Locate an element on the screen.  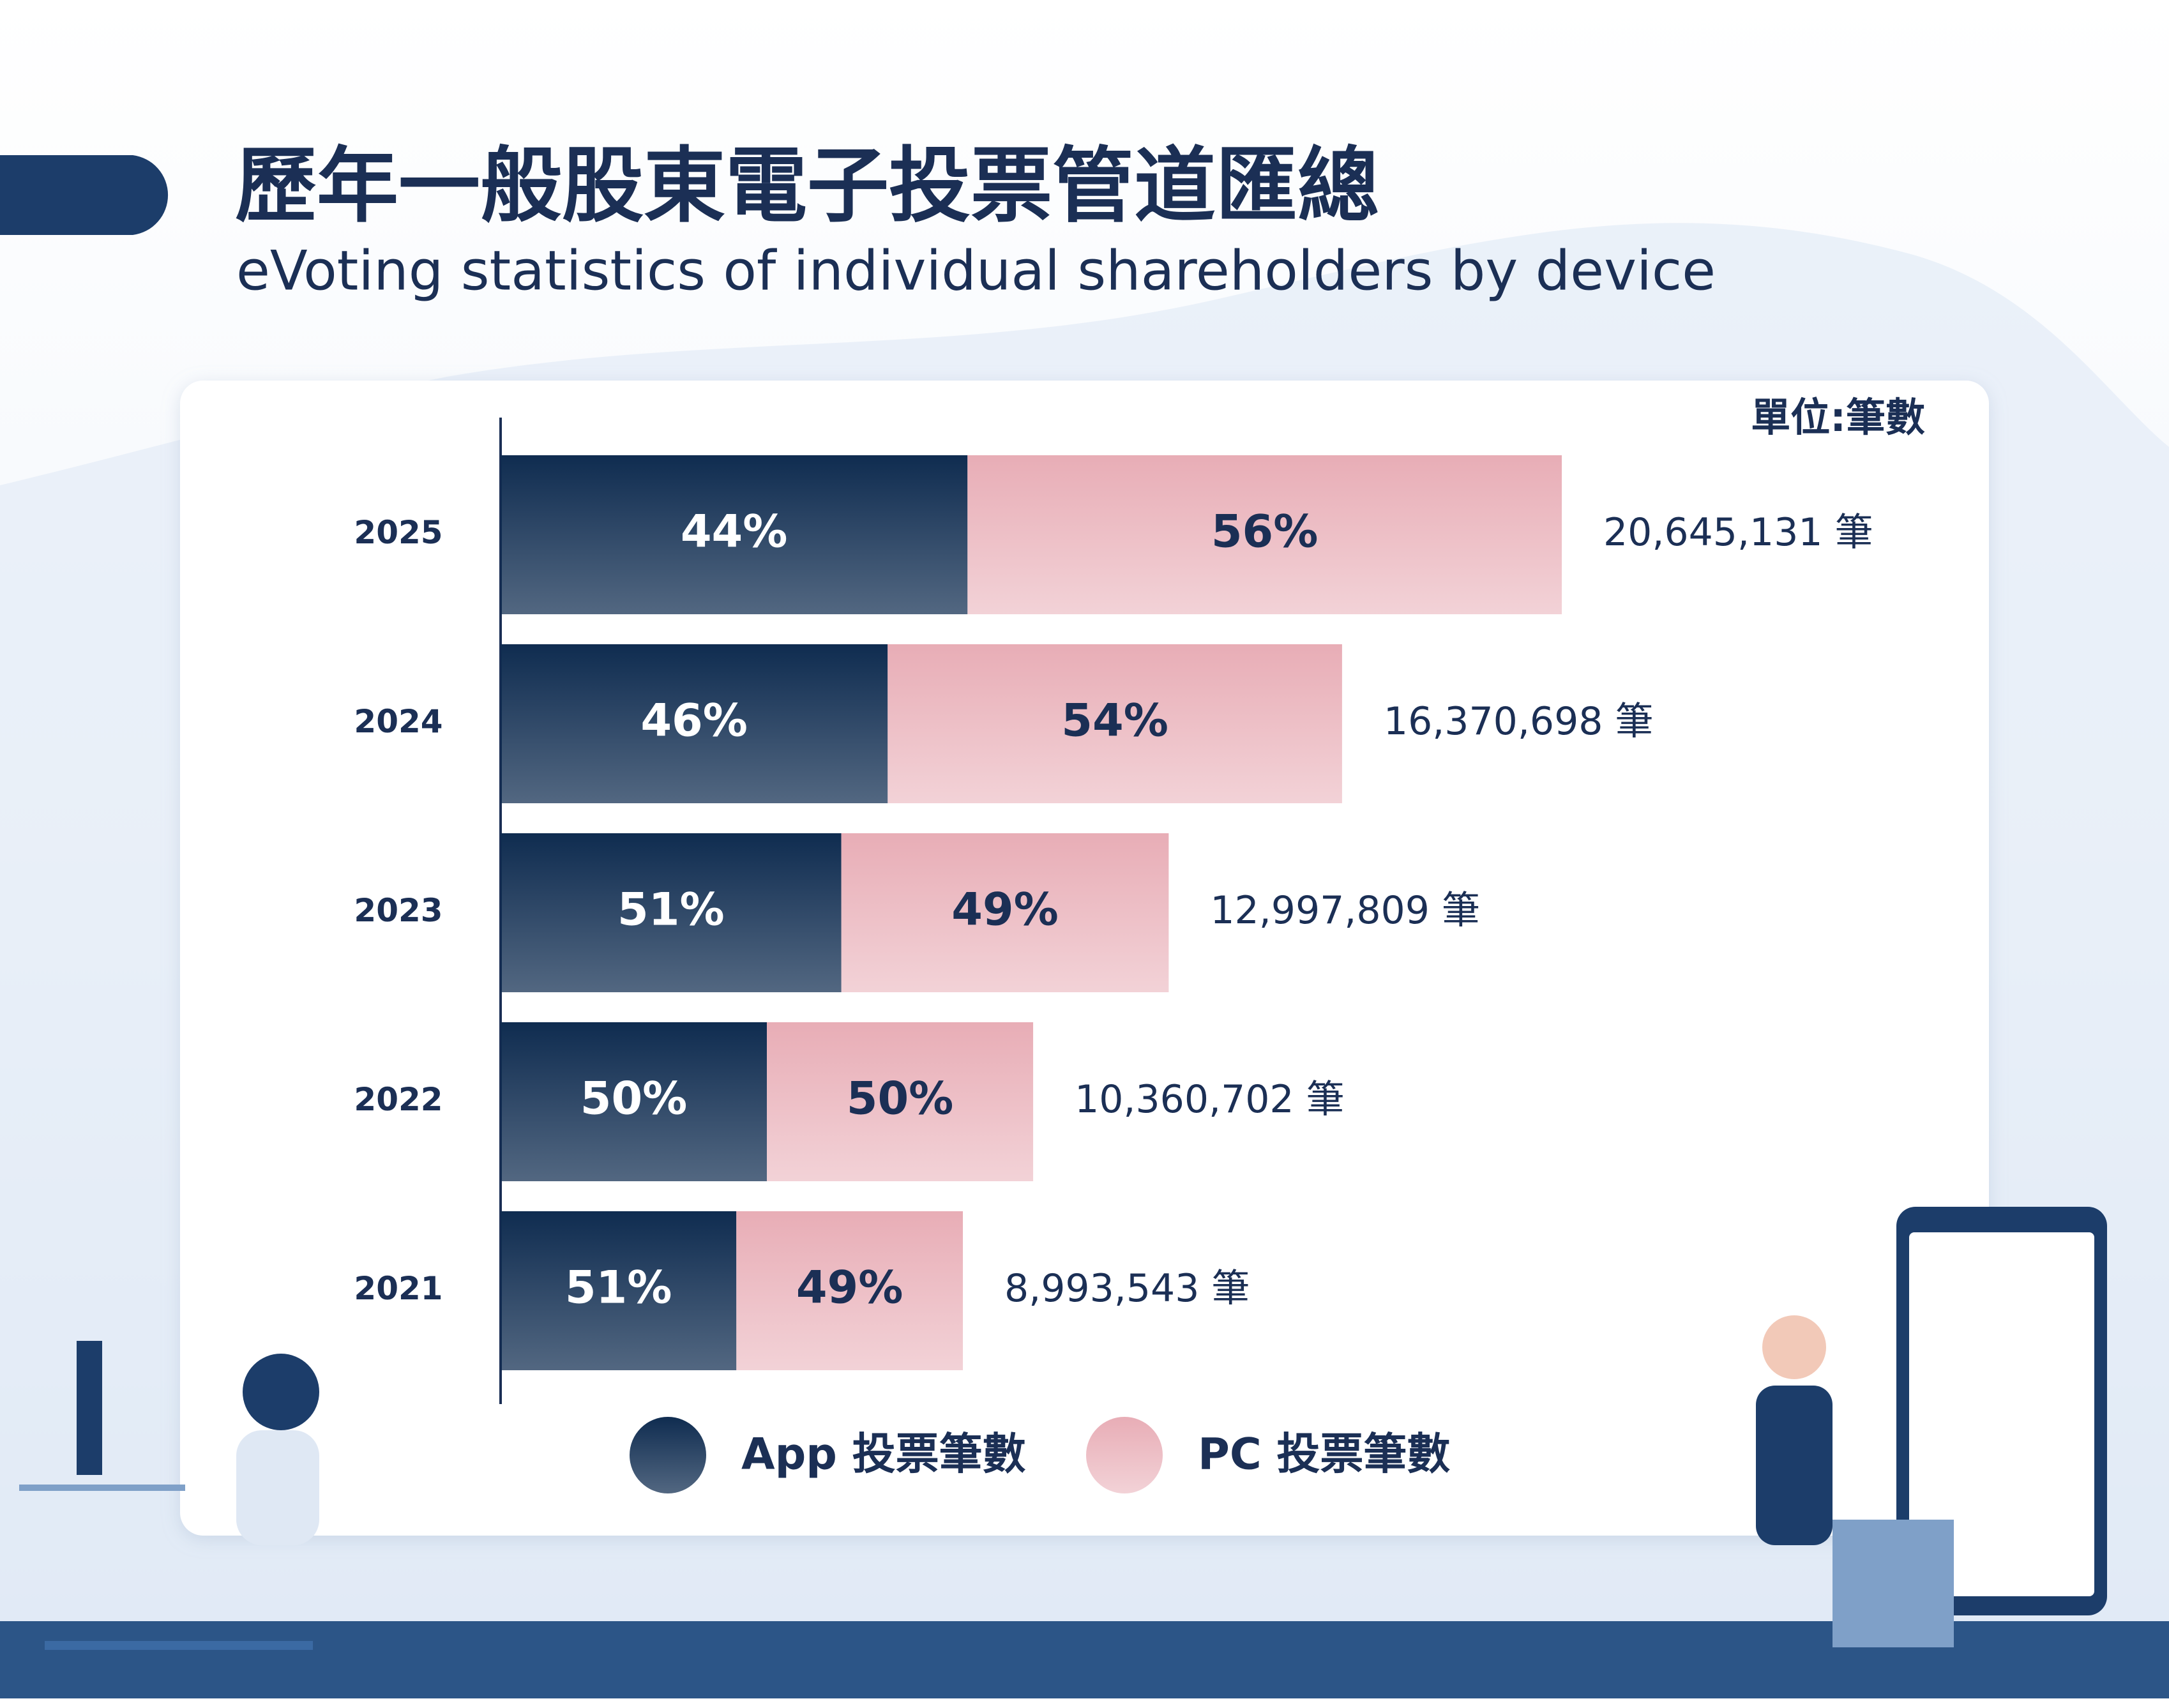
total-label: 20,645,131 筆 is located at coordinates (1738, 532).